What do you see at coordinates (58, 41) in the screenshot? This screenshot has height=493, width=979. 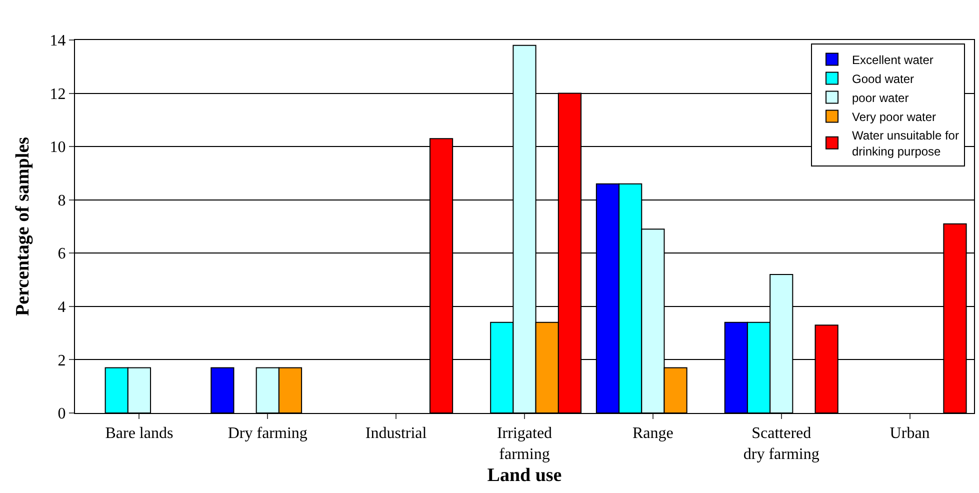 I see `y-tick-label: 14` at bounding box center [58, 41].